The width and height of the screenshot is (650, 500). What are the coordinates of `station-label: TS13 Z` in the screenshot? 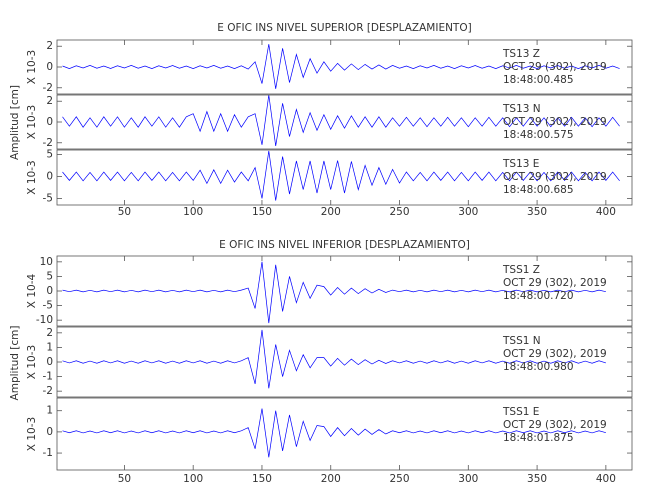 It's located at (521, 54).